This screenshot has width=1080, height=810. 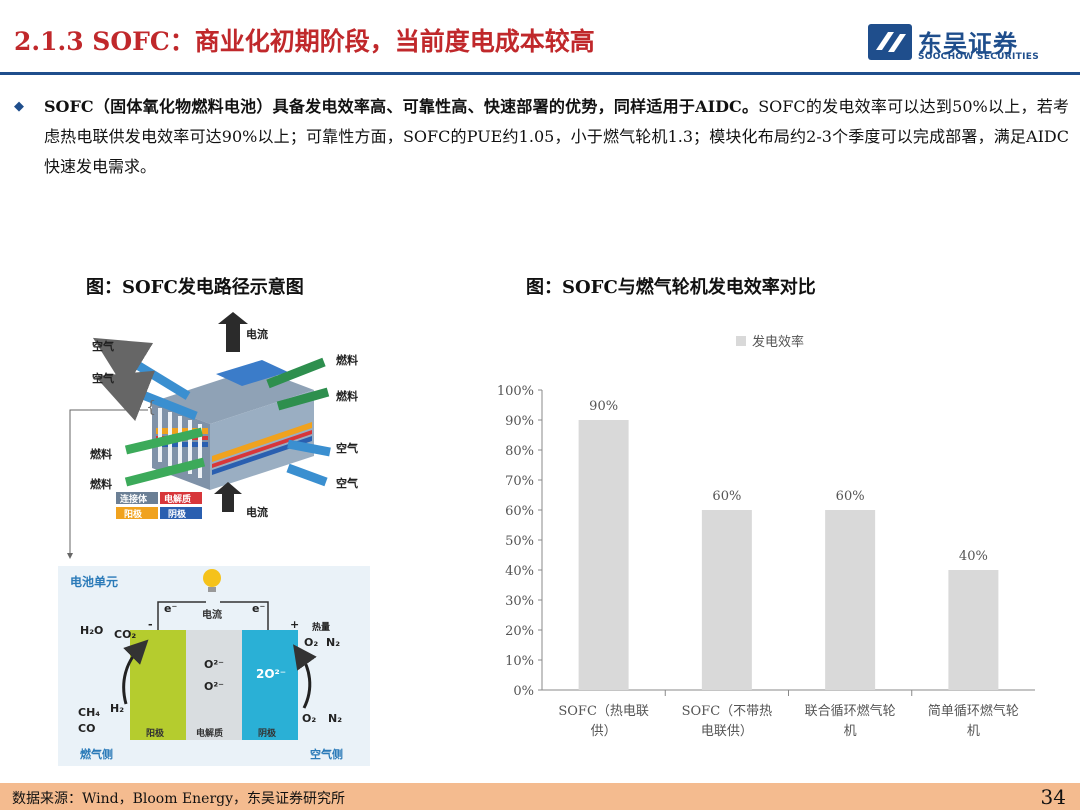 What do you see at coordinates (347, 483) in the screenshot?
I see `label-air-r2: 空气` at bounding box center [347, 483].